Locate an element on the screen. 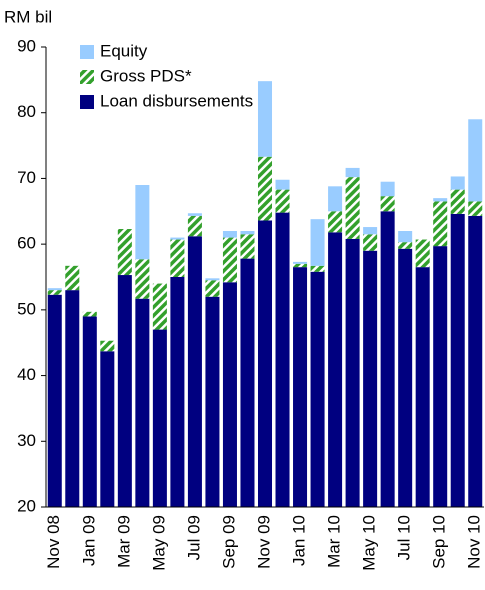 This screenshot has width=485, height=590. y-tick-label: 40 is located at coordinates (26, 374).